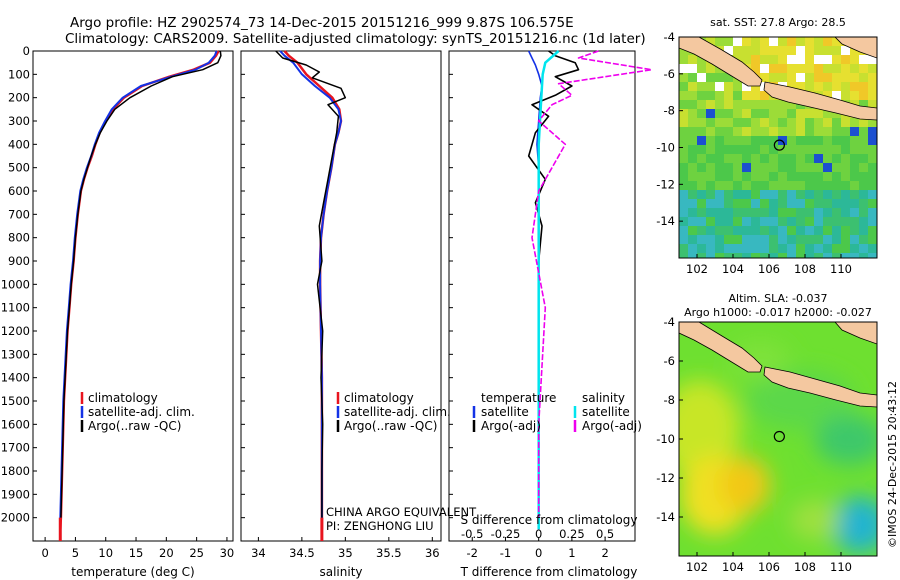  What do you see at coordinates (846, 440) in the screenshot?
I see `sla-blob` at bounding box center [846, 440].